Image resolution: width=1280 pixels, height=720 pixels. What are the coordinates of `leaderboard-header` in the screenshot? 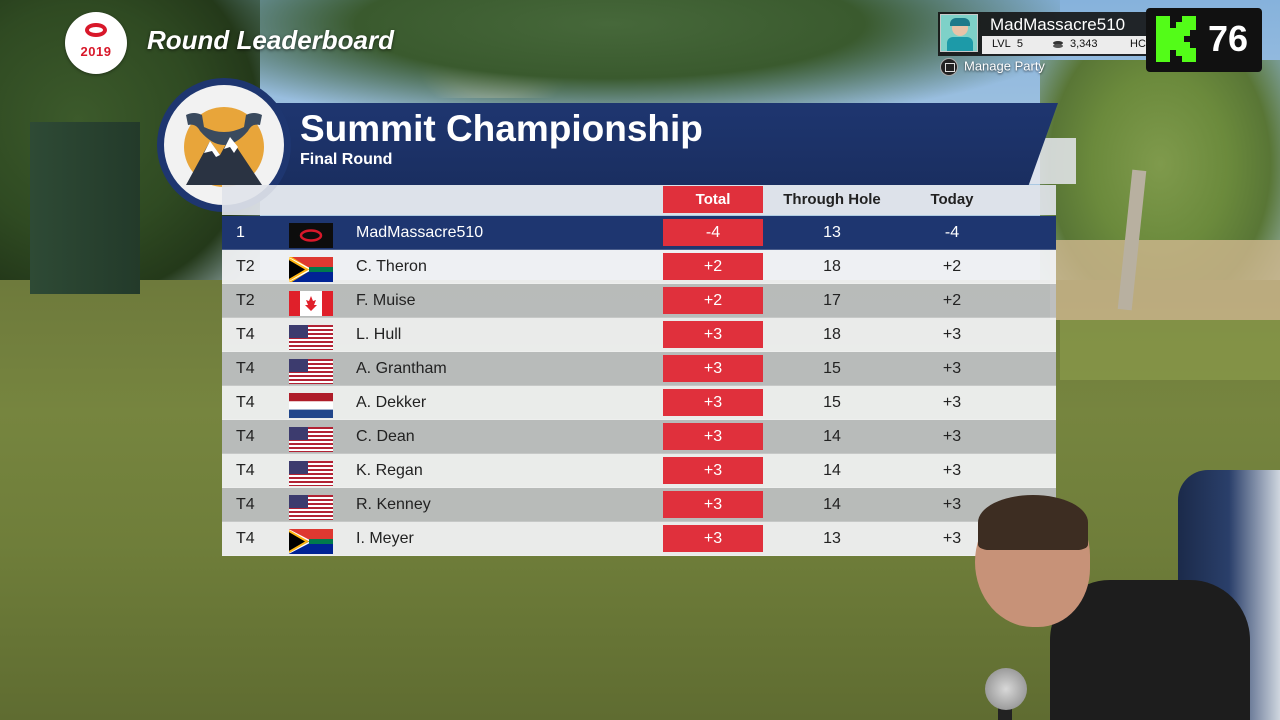 It's located at (640, 144).